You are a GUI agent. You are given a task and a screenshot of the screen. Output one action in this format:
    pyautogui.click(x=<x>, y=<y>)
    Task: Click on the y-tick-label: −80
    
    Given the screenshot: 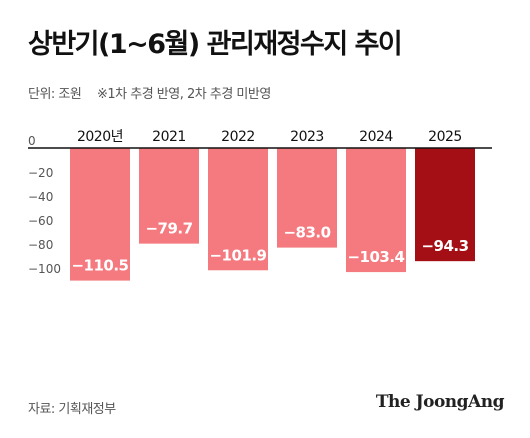 What is the action you would take?
    pyautogui.click(x=40, y=245)
    